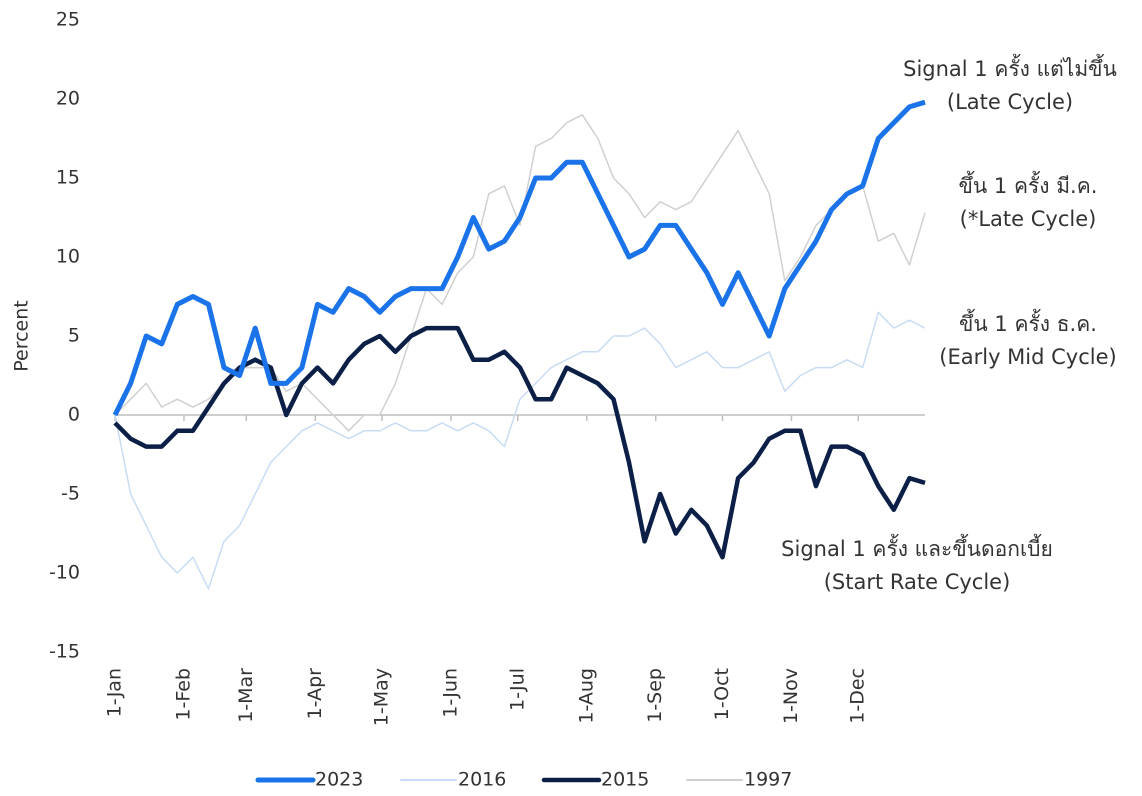  Describe the element at coordinates (482, 780) in the screenshot. I see `legend-label: 2016` at that location.